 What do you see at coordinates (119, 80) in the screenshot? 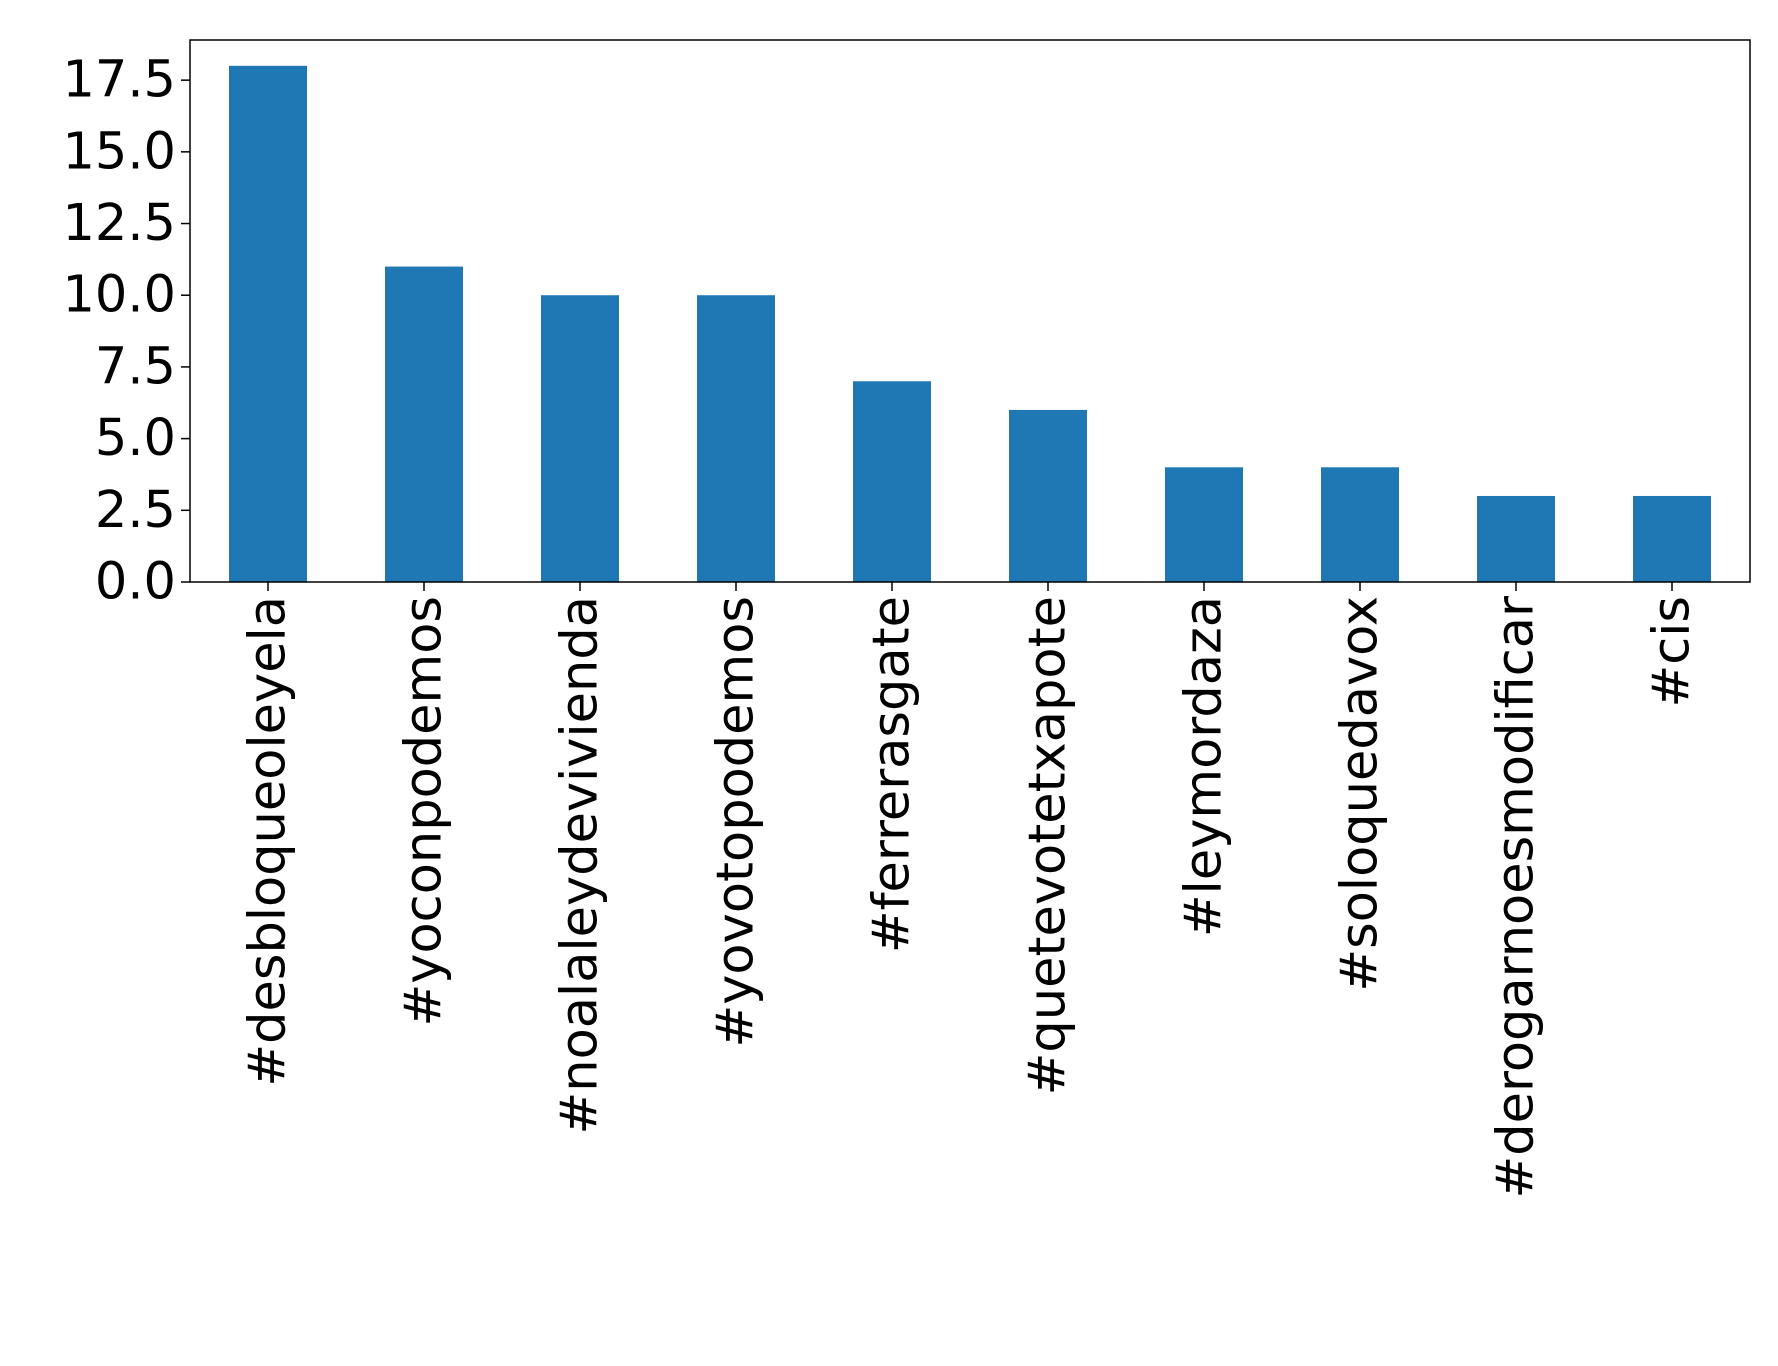
I see `y-tick-label: 17.5` at bounding box center [119, 80].